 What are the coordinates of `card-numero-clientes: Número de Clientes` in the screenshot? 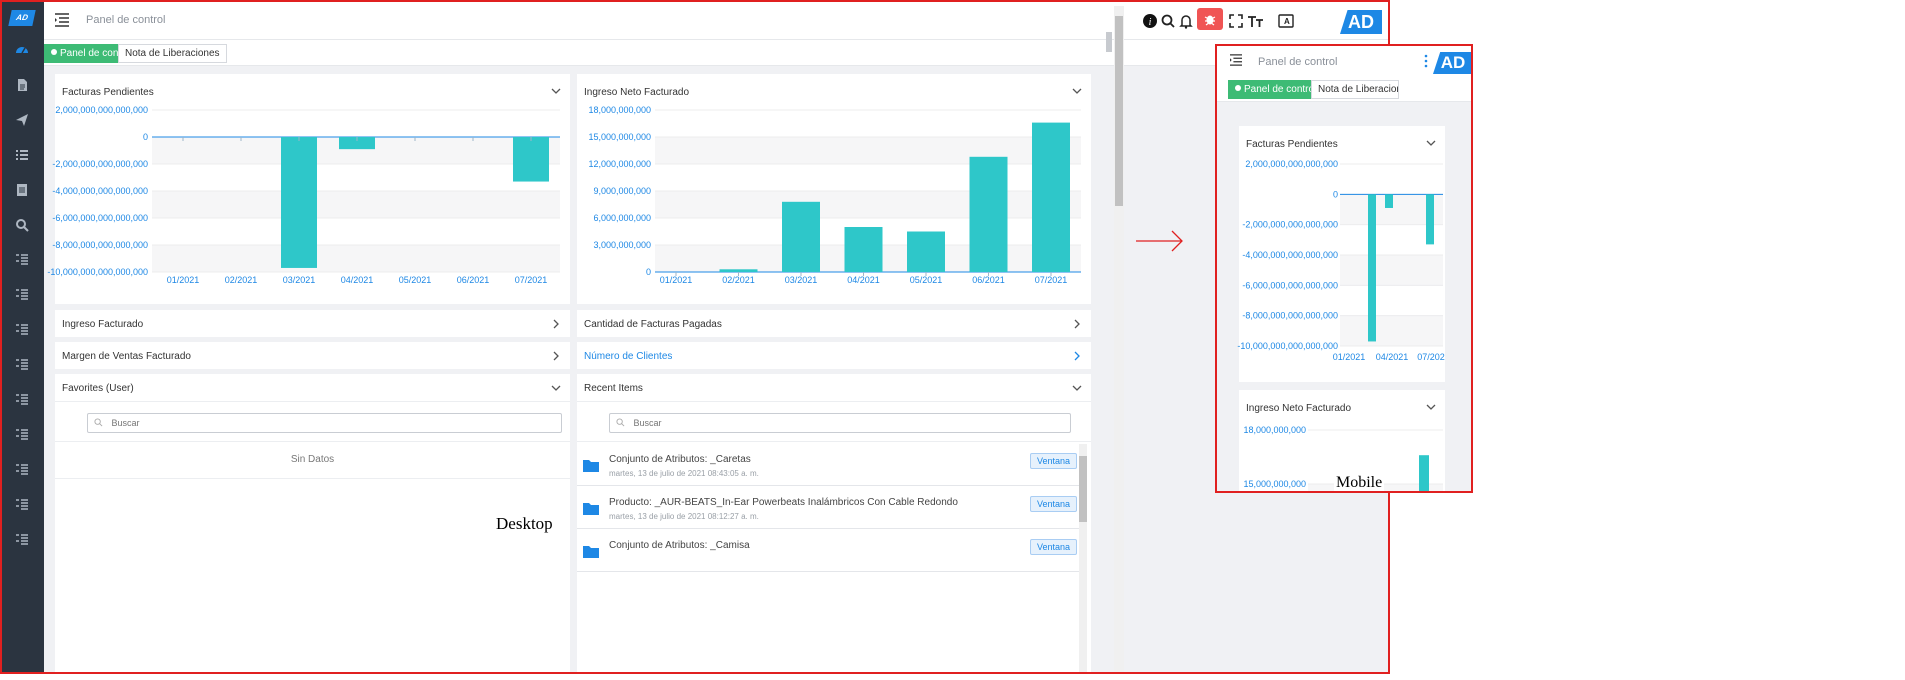 It's located at (834, 355).